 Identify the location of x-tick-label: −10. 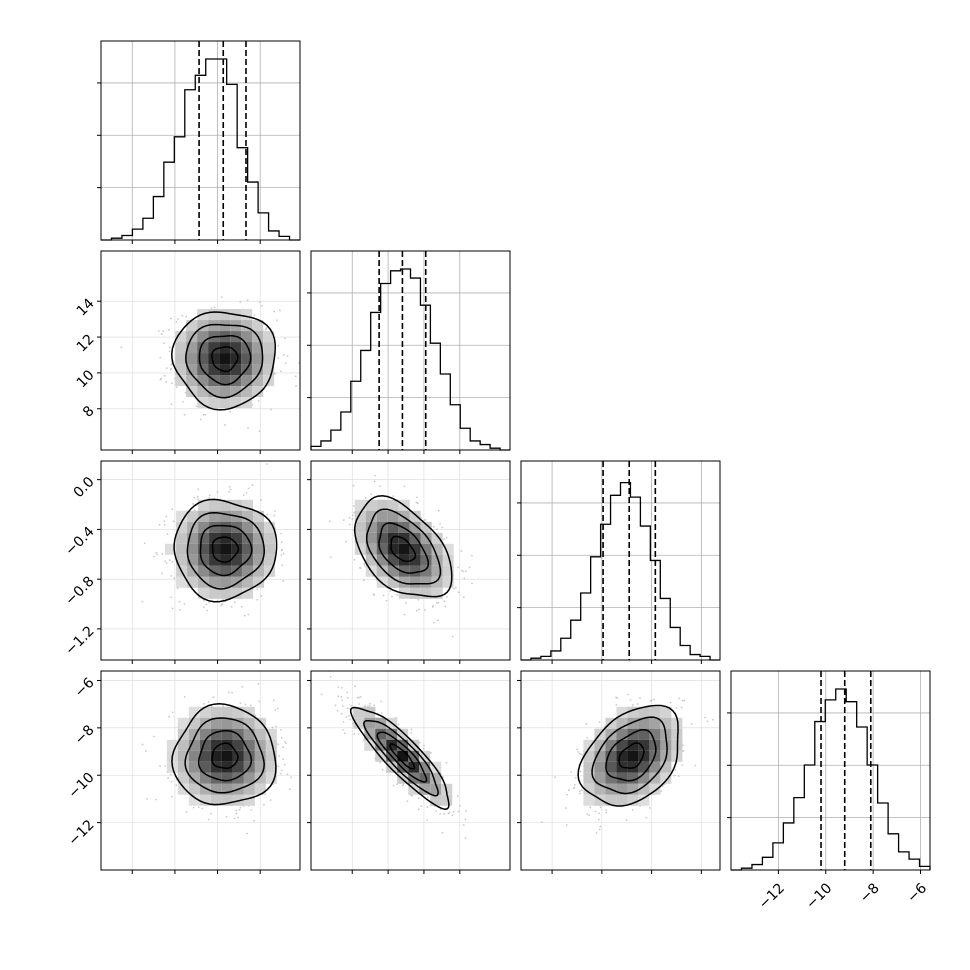
(819, 896).